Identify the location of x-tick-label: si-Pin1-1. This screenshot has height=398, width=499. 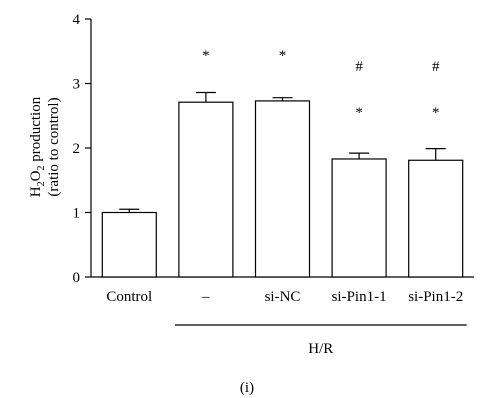
(359, 297).